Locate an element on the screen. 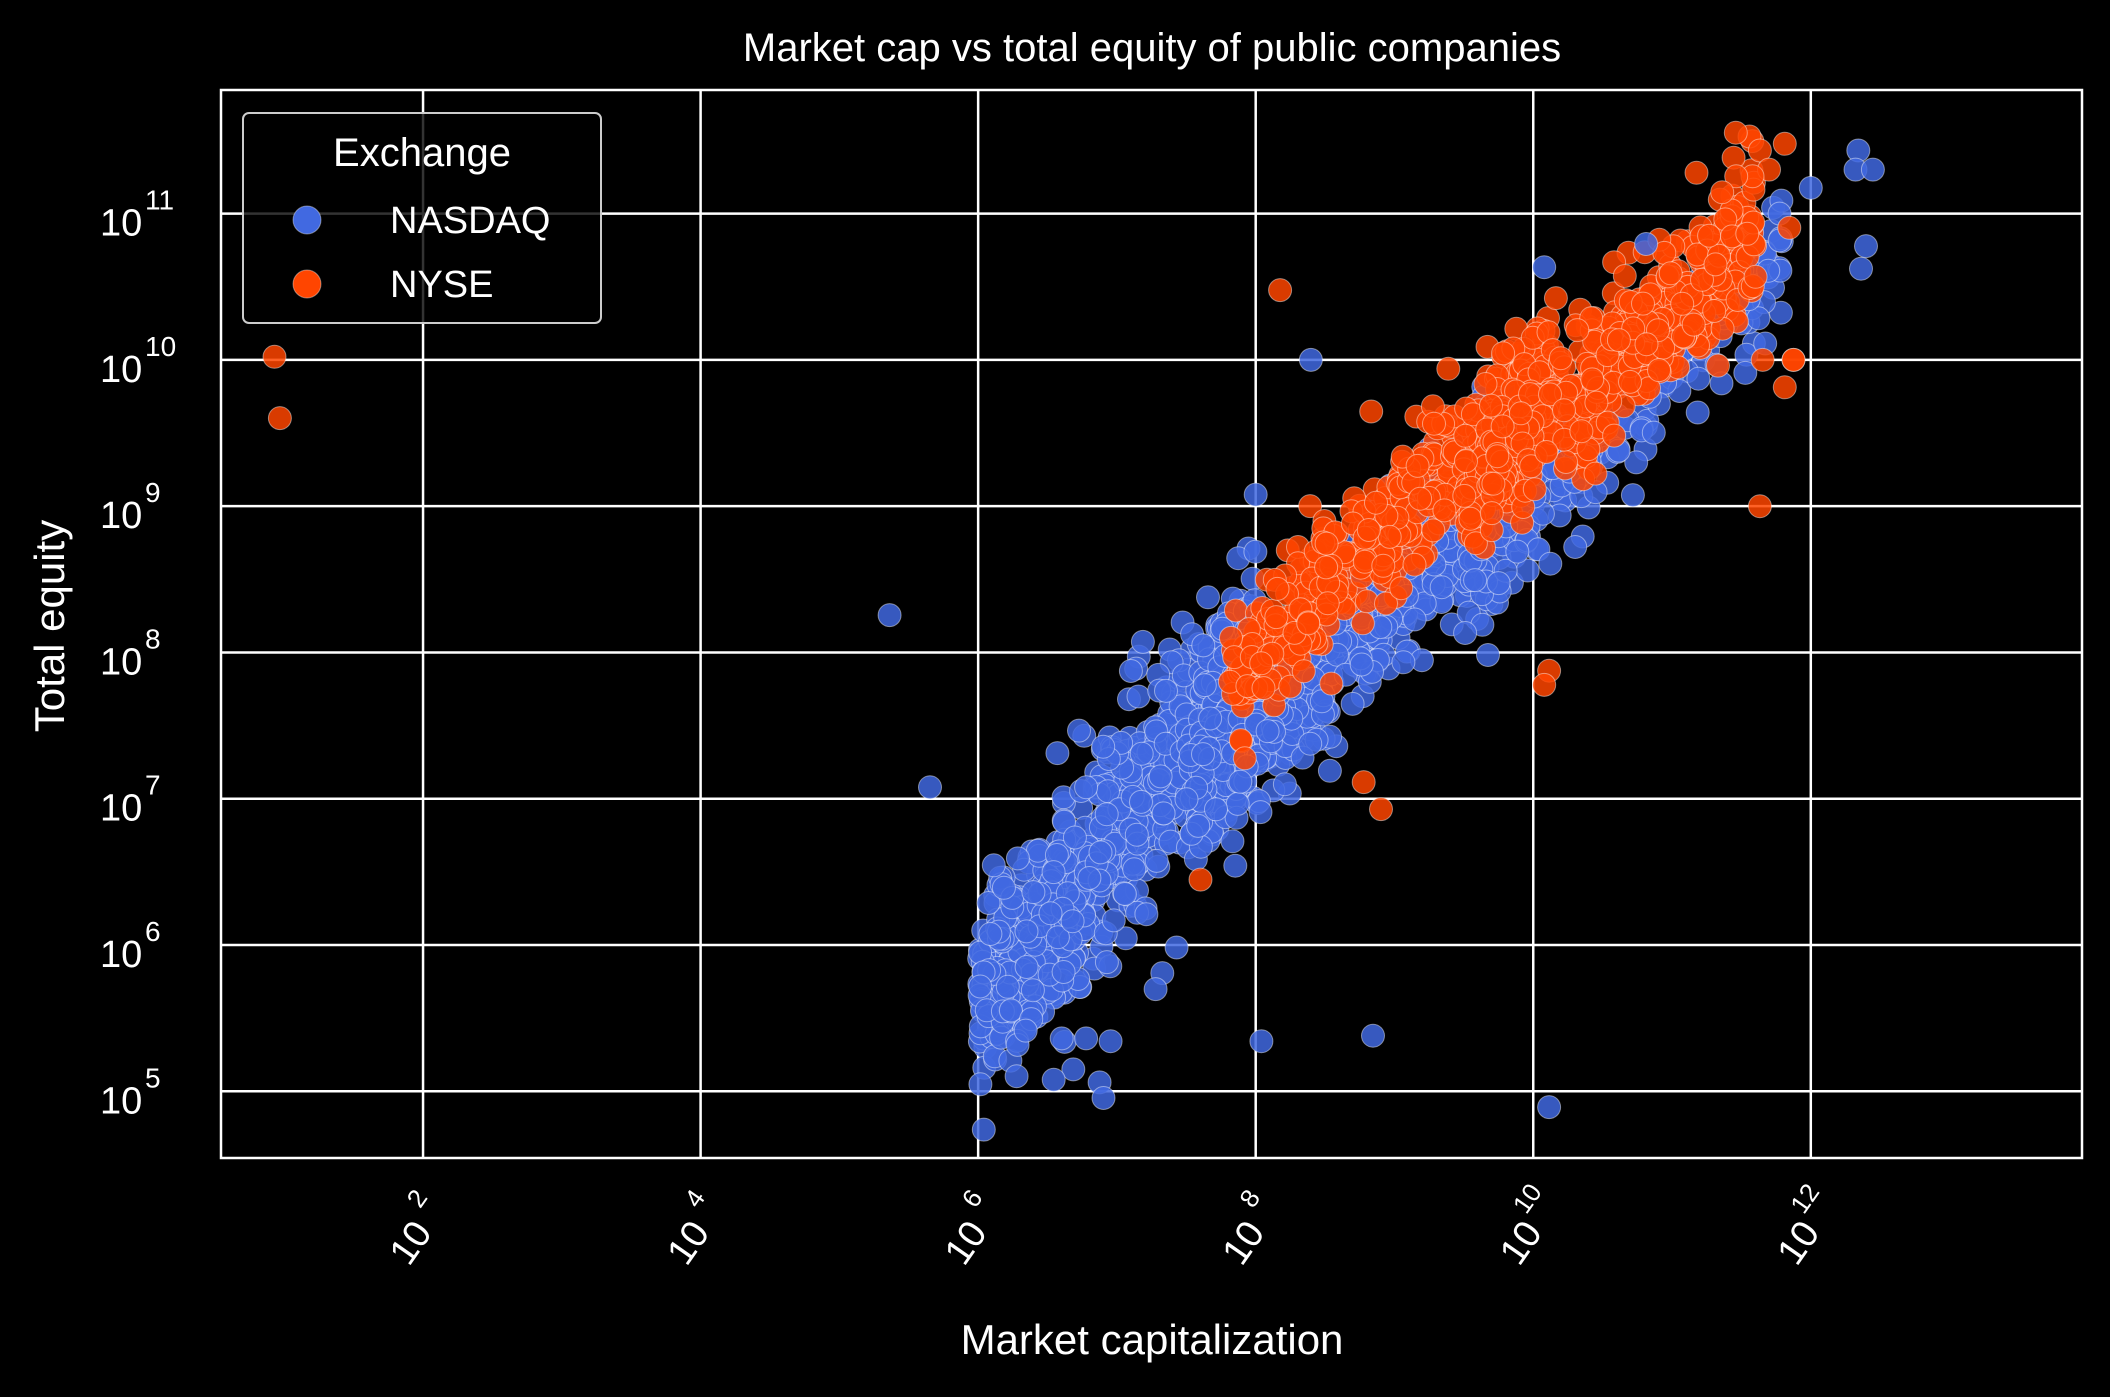 This screenshot has height=1397, width=2110. y-axis-label: Total equity is located at coordinates (49, 626).